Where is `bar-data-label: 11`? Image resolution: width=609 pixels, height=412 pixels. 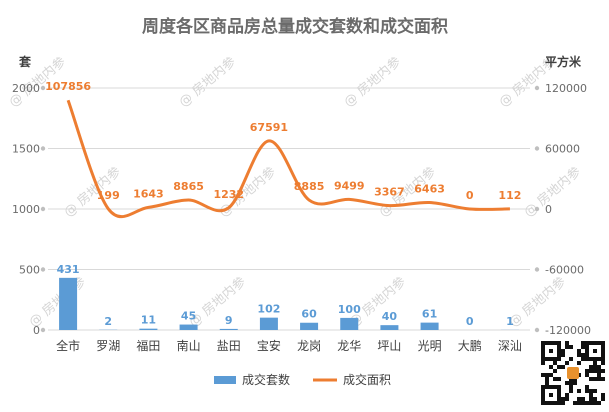
bar-data-label: 11 is located at coordinates (148, 320).